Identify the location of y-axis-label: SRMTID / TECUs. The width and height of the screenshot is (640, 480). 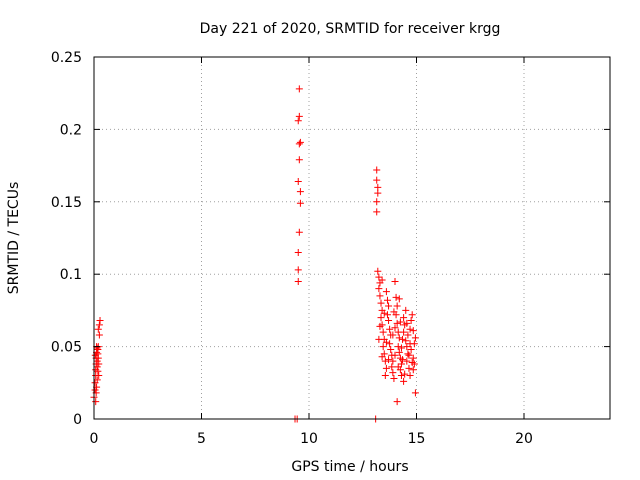
(14, 238).